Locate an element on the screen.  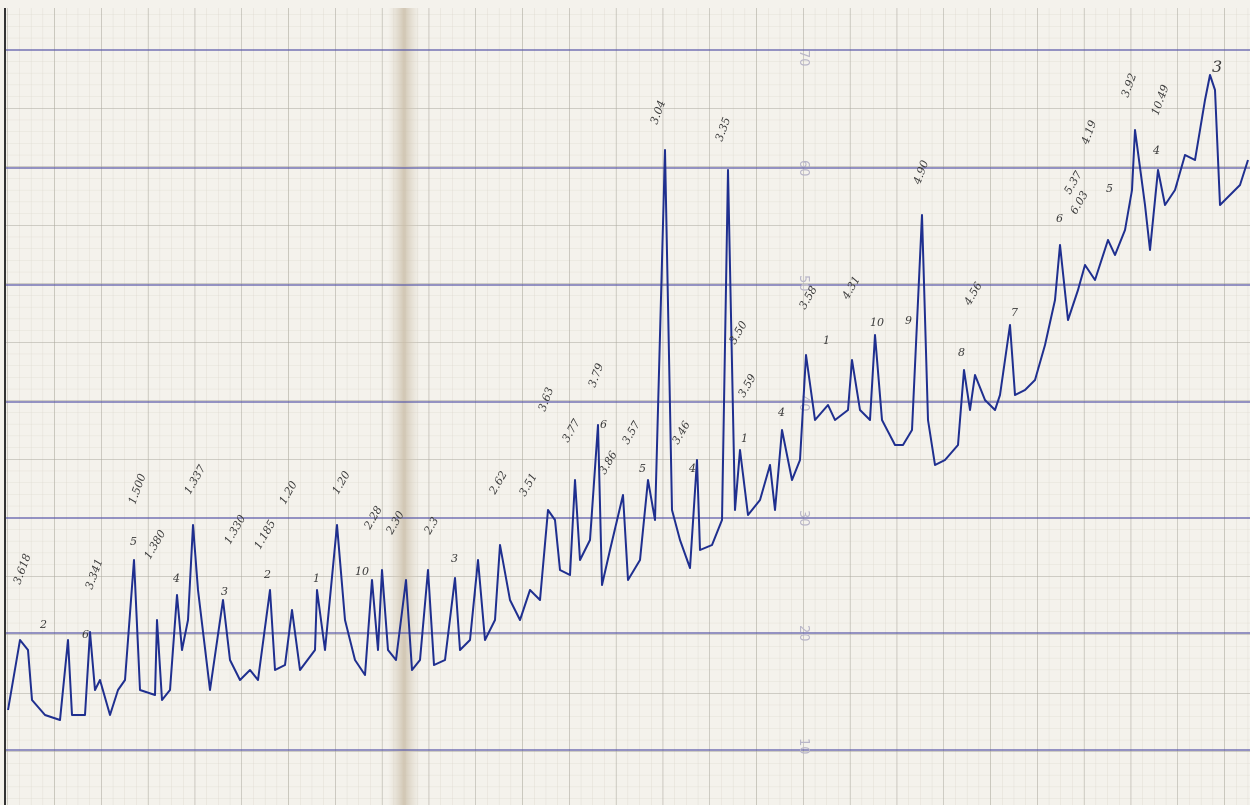
annotation: 7 is located at coordinates (1014, 312).